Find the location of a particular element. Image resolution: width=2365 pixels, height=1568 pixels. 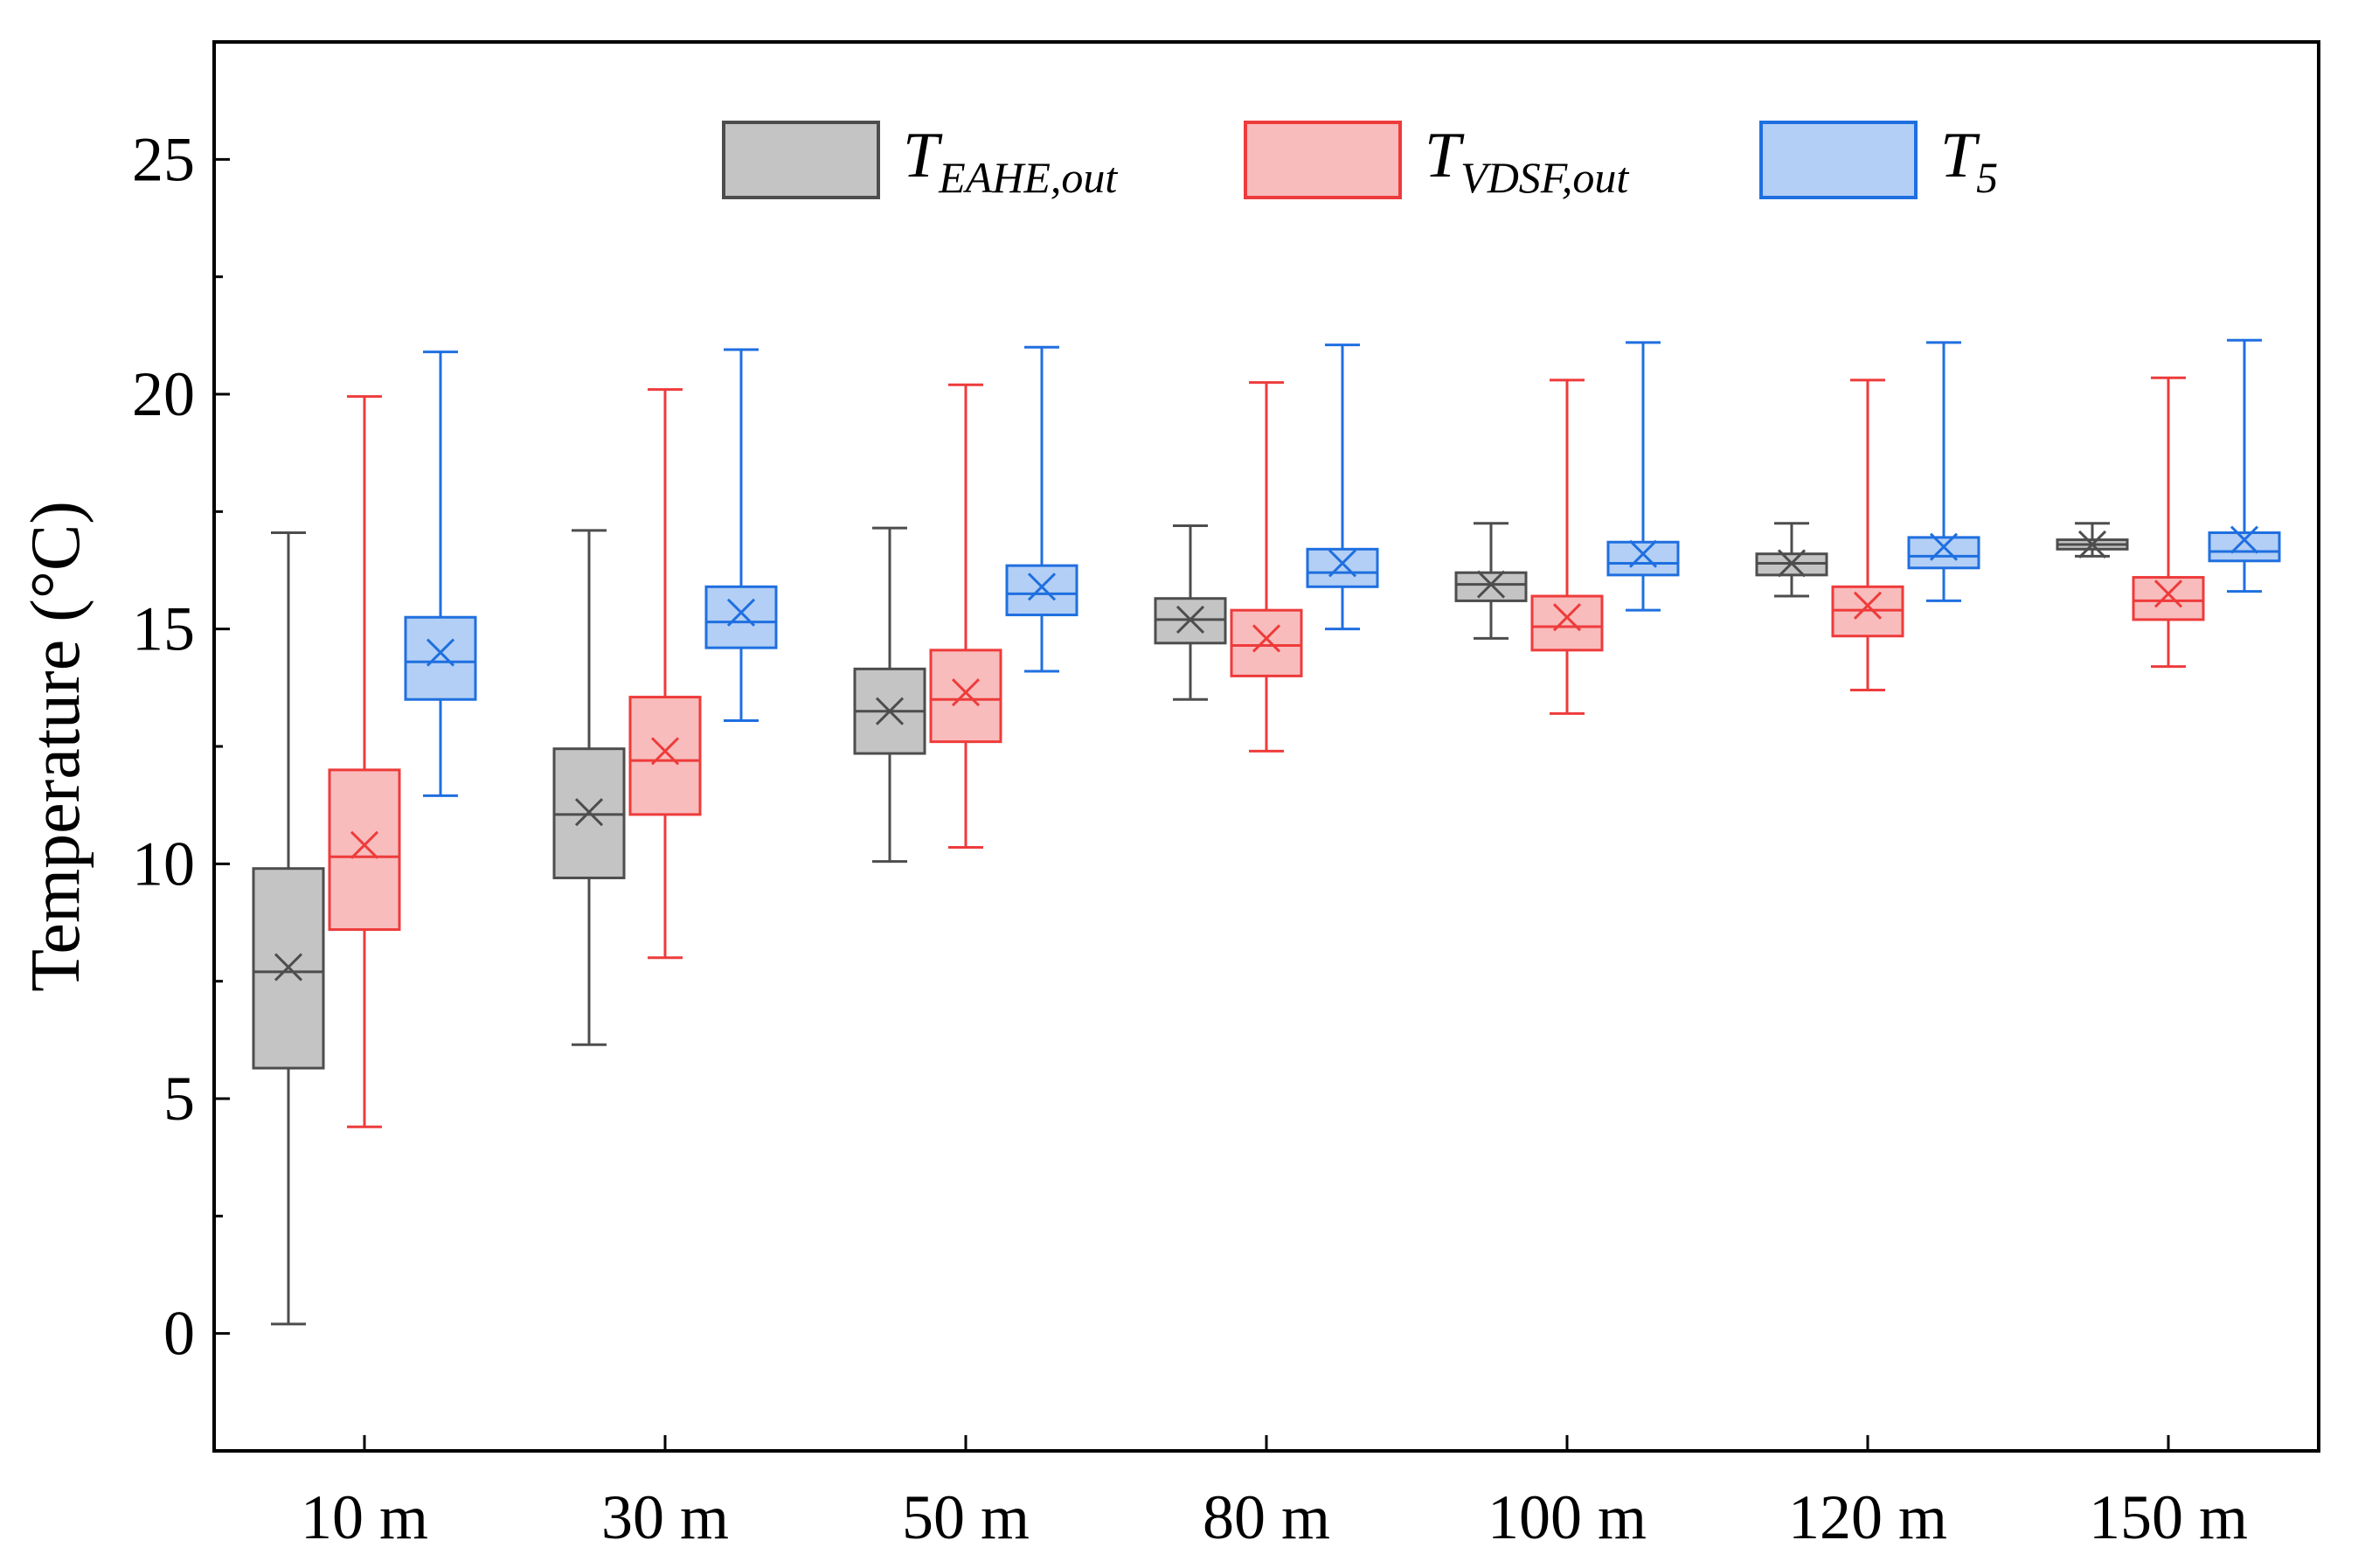

x-tick-label: 80 m is located at coordinates (1266, 1517).